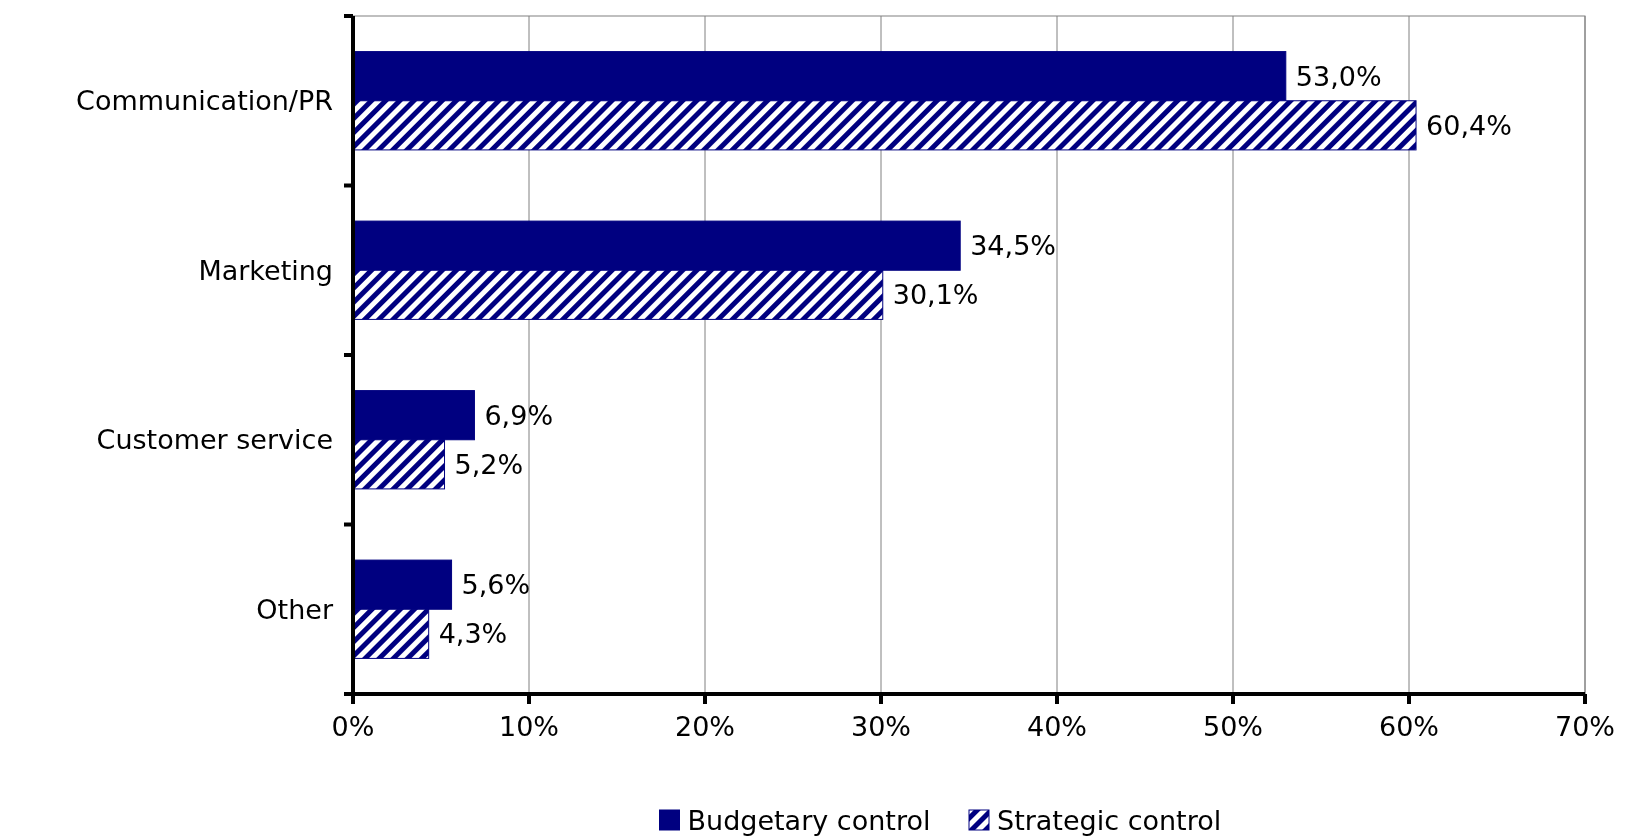 This screenshot has height=837, width=1625. Describe the element at coordinates (473, 634) in the screenshot. I see `data-label: 4,3%` at that location.